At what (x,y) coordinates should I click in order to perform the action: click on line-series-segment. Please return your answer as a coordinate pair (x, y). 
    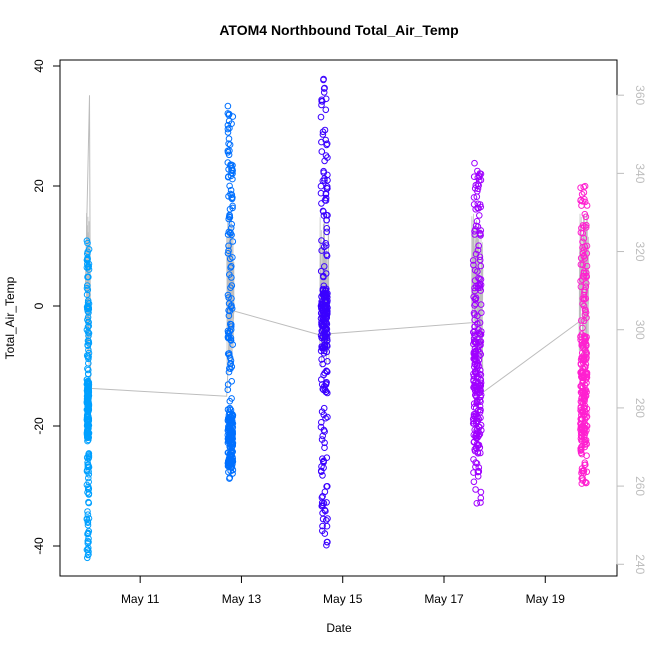
    Looking at the image, I should click on (230, 290).